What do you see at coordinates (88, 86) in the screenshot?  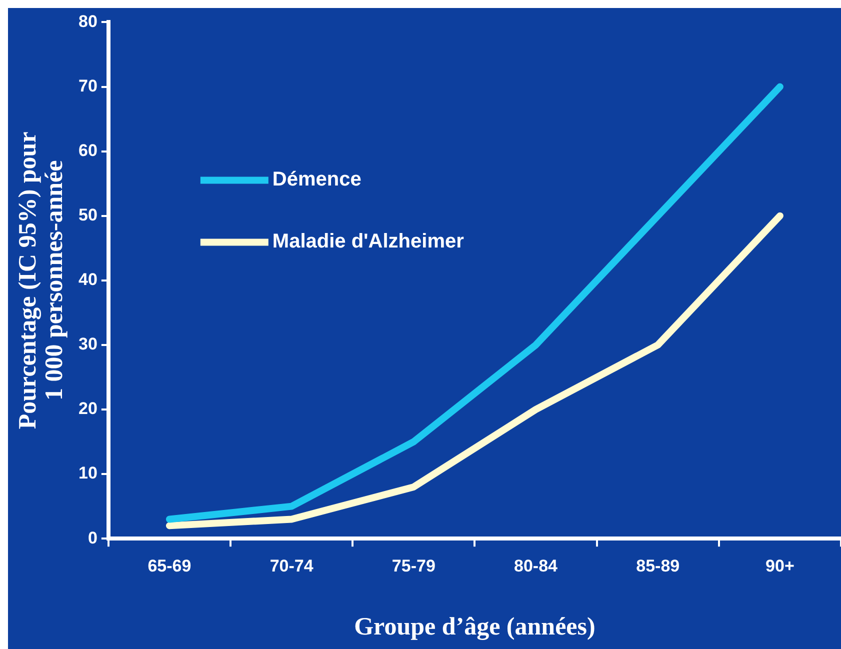 I see `y-tick-label: 70` at bounding box center [88, 86].